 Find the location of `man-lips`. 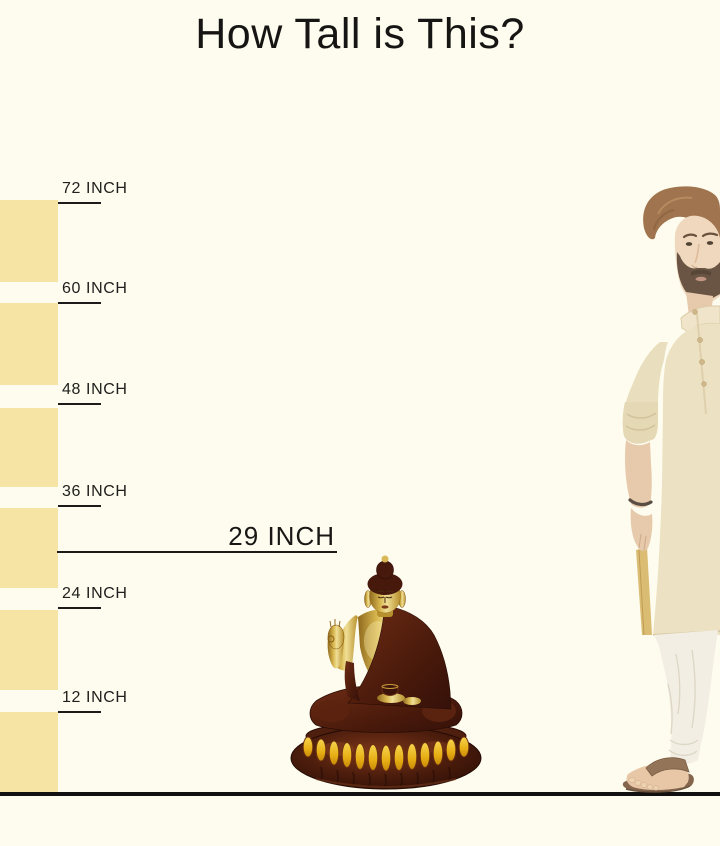

man-lips is located at coordinates (701, 279).